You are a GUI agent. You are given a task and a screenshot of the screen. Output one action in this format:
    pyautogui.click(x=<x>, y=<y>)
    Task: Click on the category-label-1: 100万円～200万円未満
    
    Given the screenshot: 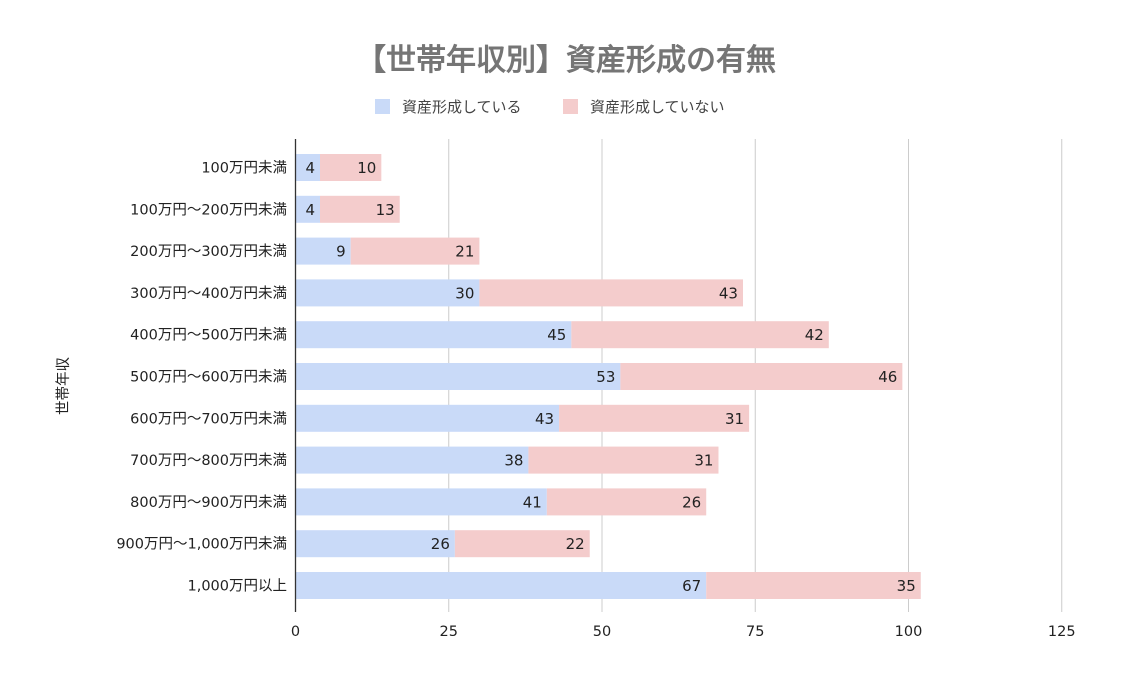 What is the action you would take?
    pyautogui.click(x=208, y=209)
    